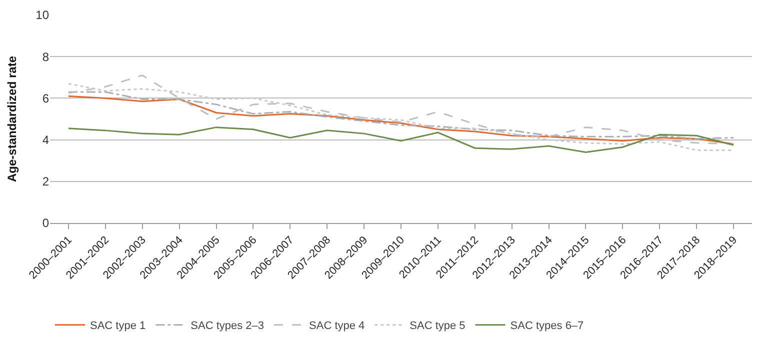 The height and width of the screenshot is (348, 762). Describe the element at coordinates (401, 140) in the screenshot. I see `line-series` at that location.